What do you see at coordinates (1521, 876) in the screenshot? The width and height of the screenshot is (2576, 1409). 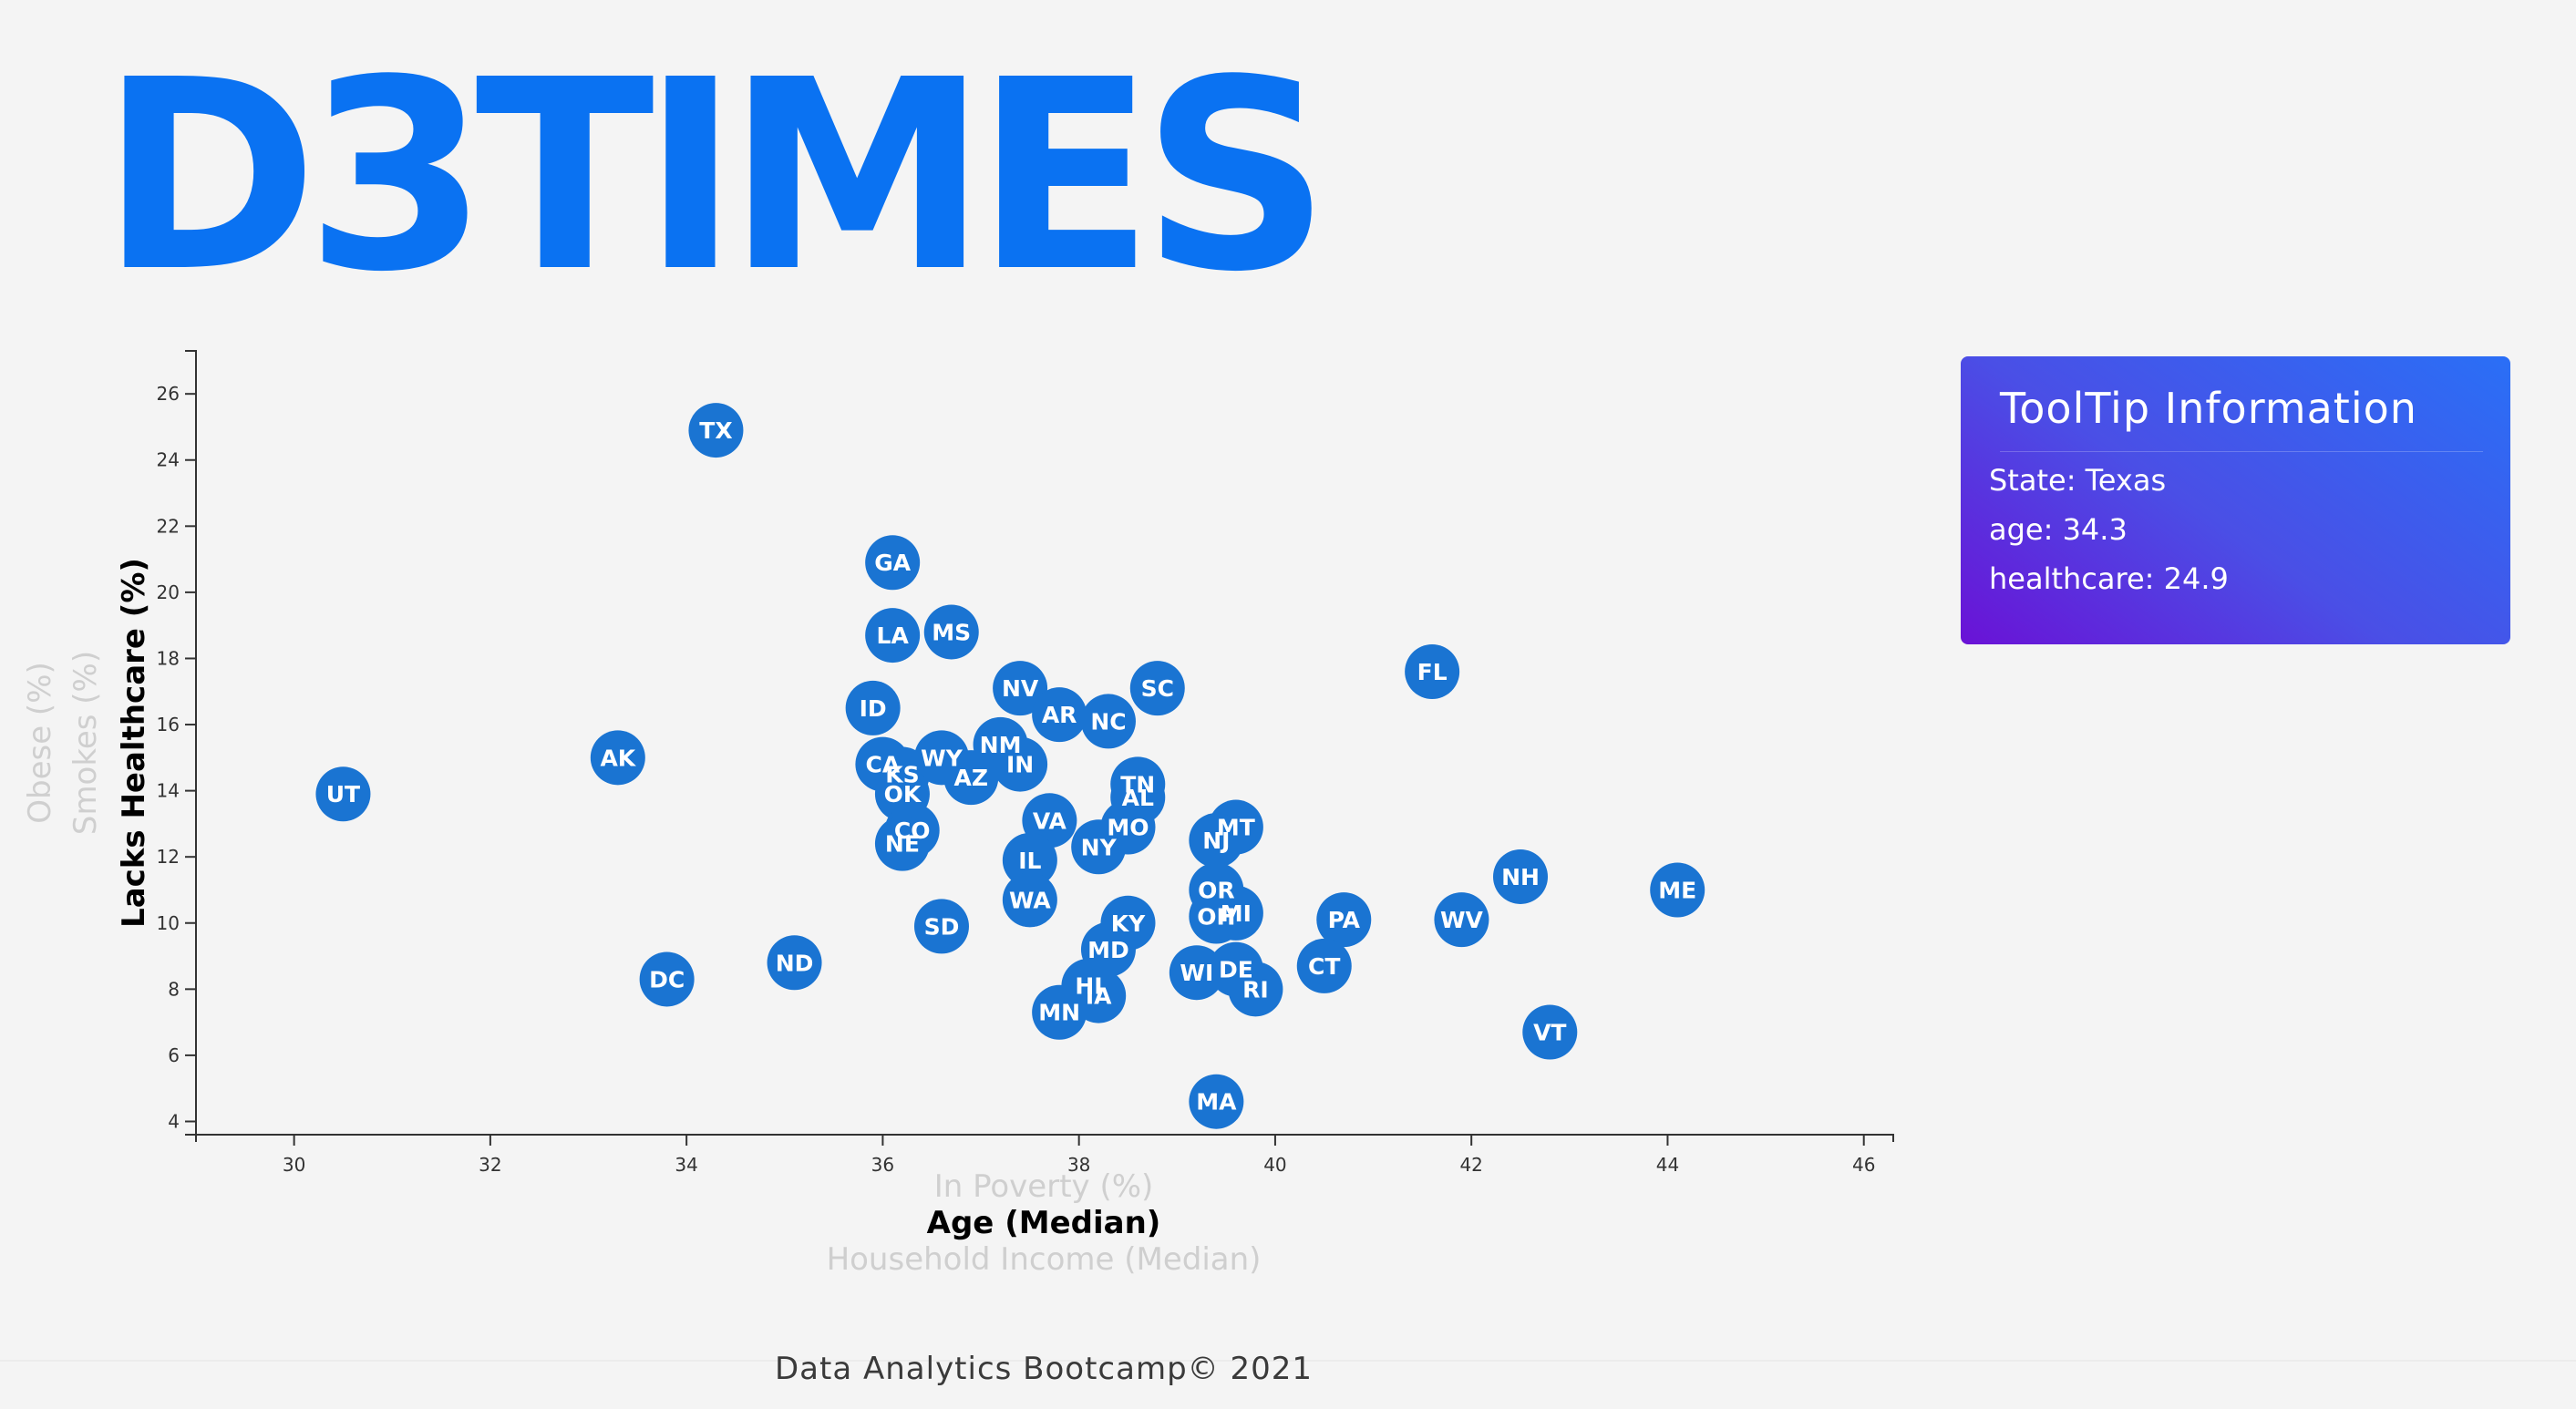 I see `state-marker-nh` at bounding box center [1521, 876].